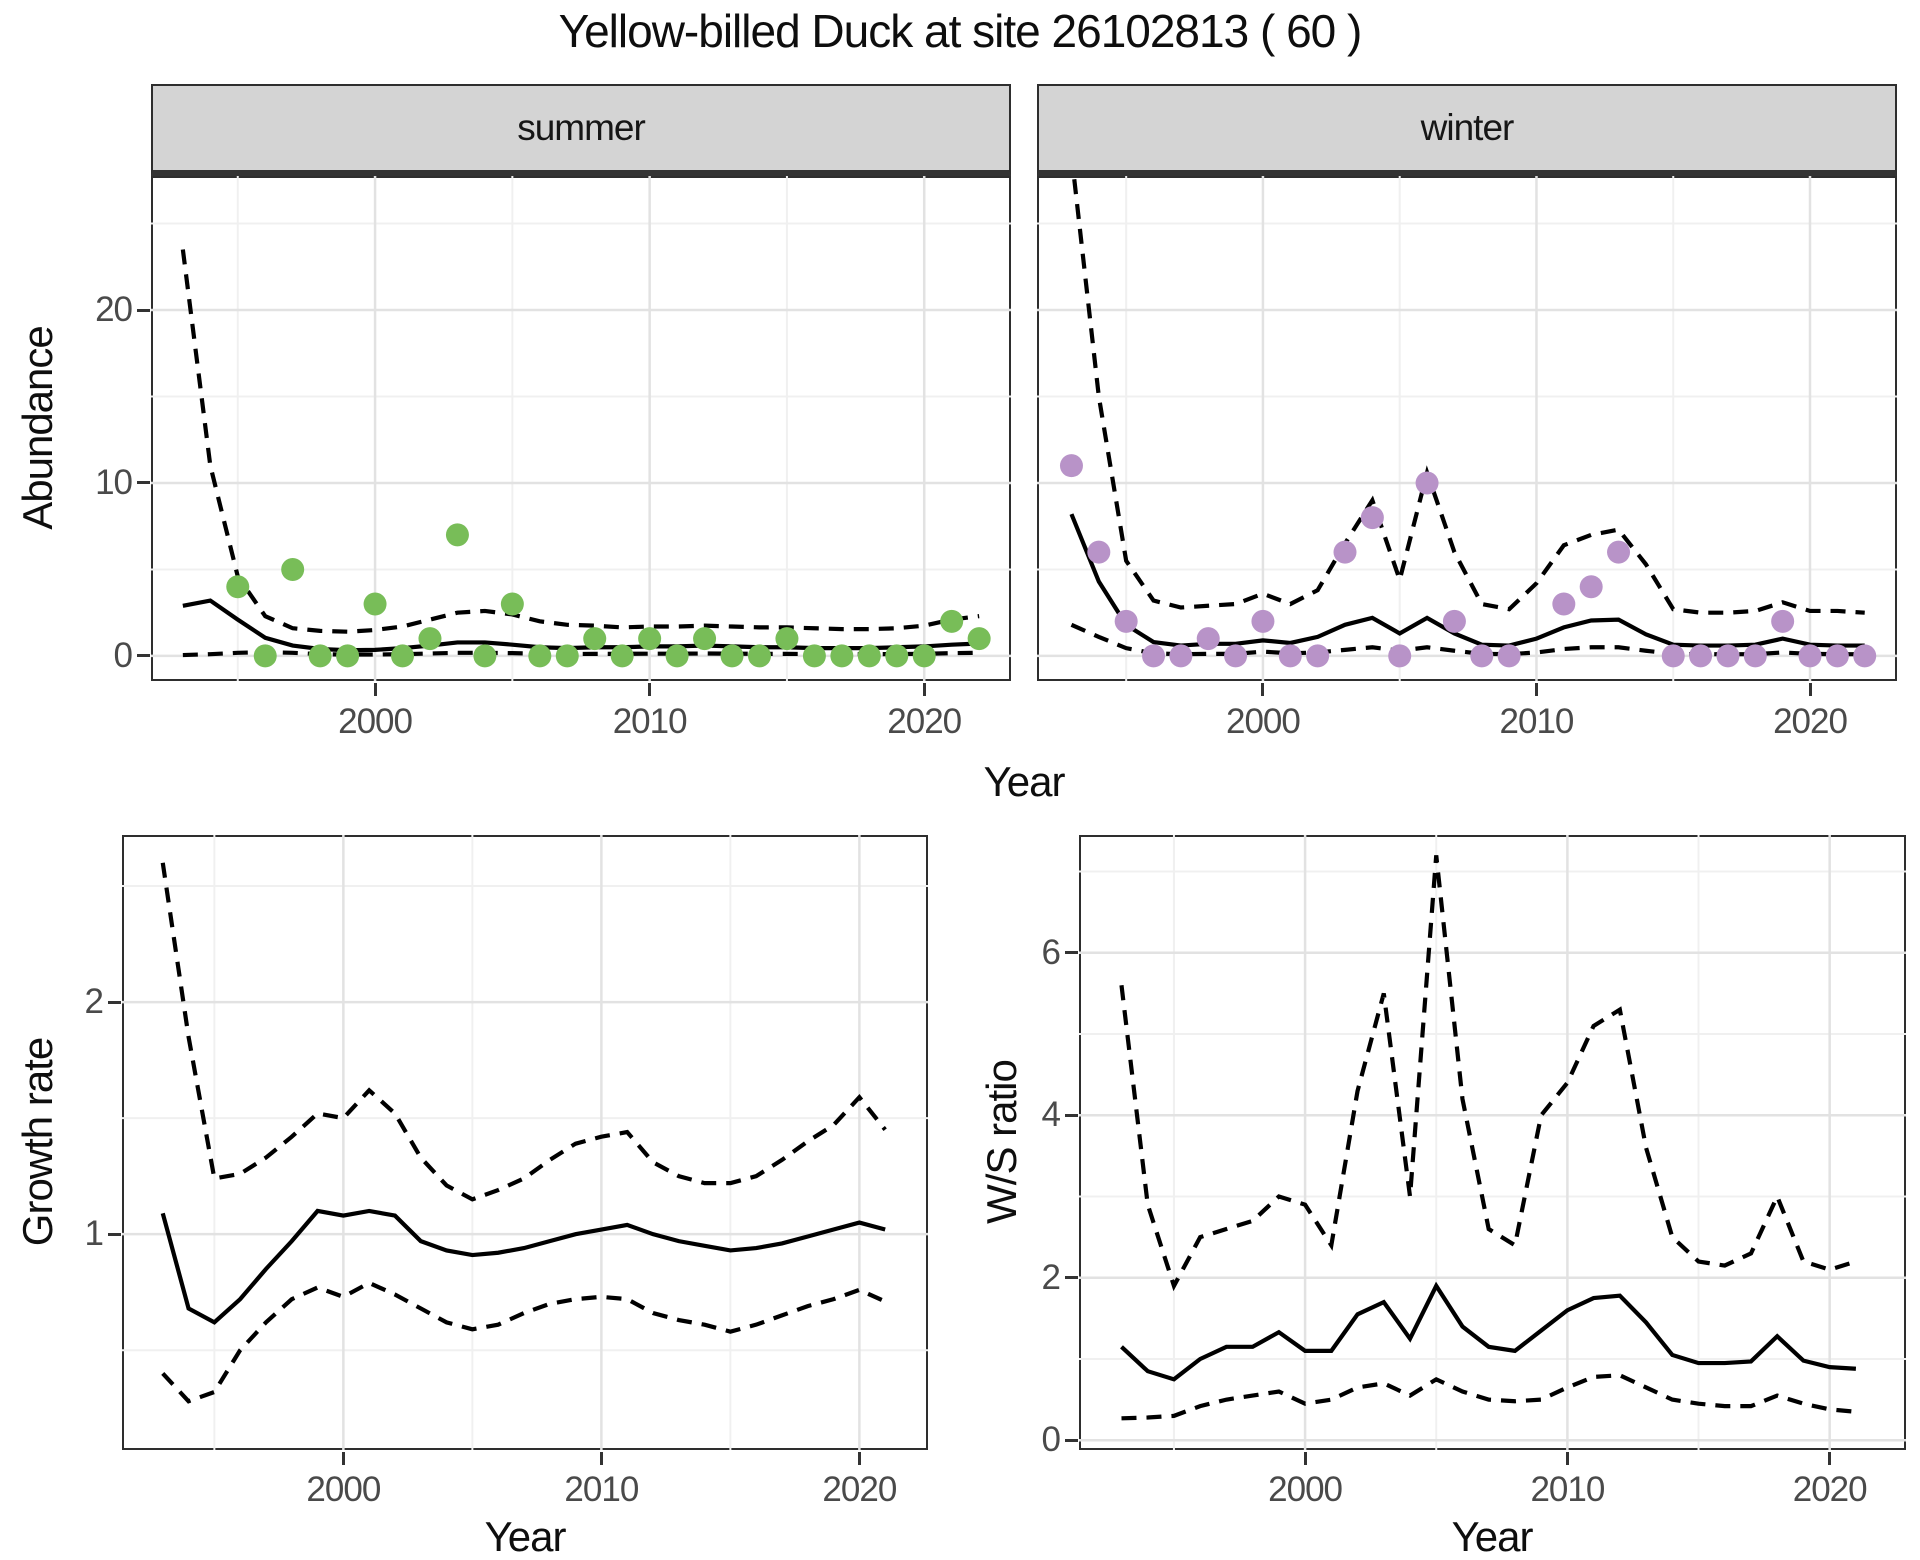 The image size is (1920, 1560). What do you see at coordinates (94, 1234) in the screenshot?
I see `y-tick-label: 1` at bounding box center [94, 1234].